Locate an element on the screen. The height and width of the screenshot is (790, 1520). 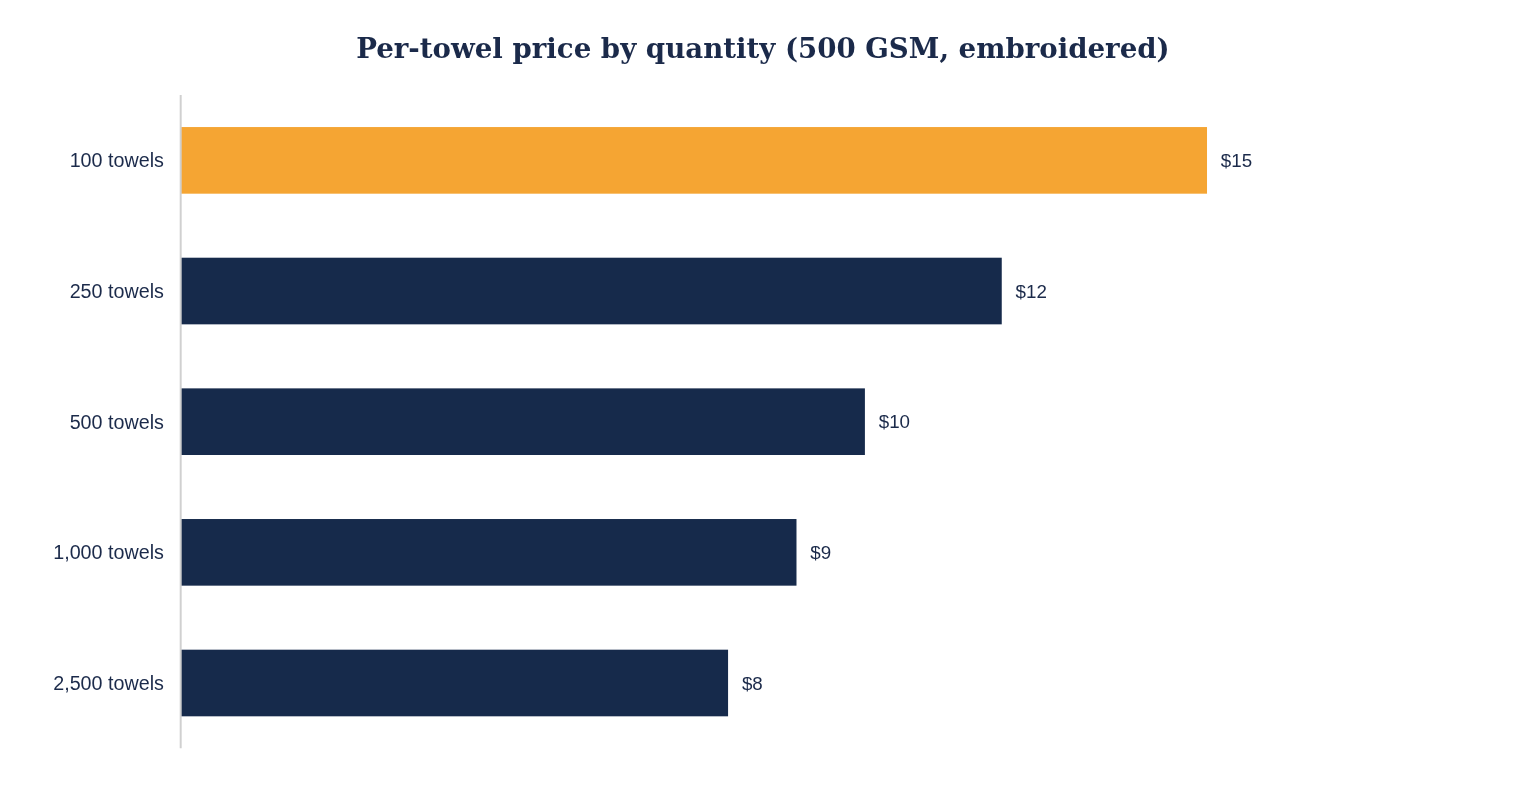
y-tick-label: 2,500 towels is located at coordinates (109, 682).